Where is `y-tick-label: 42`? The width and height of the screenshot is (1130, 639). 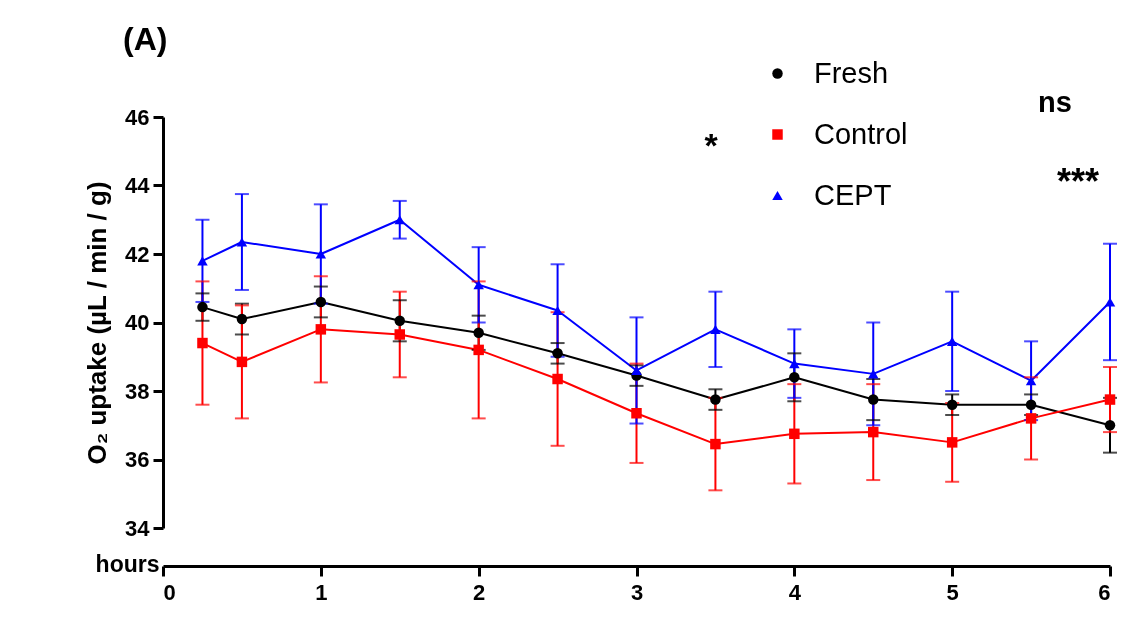 y-tick-label: 42 is located at coordinates (137, 254).